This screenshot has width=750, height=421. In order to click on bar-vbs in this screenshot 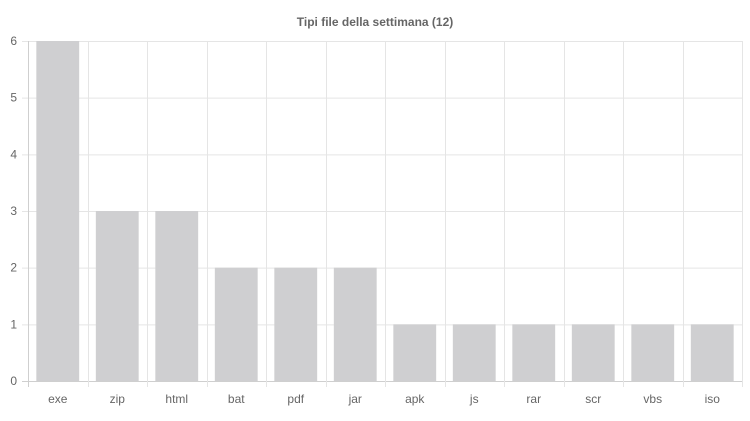, I will do `click(653, 352)`.